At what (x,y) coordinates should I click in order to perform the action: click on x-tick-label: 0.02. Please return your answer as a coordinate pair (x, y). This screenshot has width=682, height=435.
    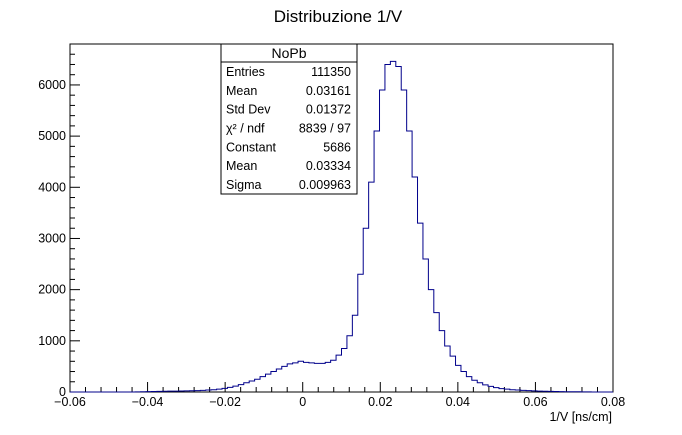
    Looking at the image, I should click on (380, 402).